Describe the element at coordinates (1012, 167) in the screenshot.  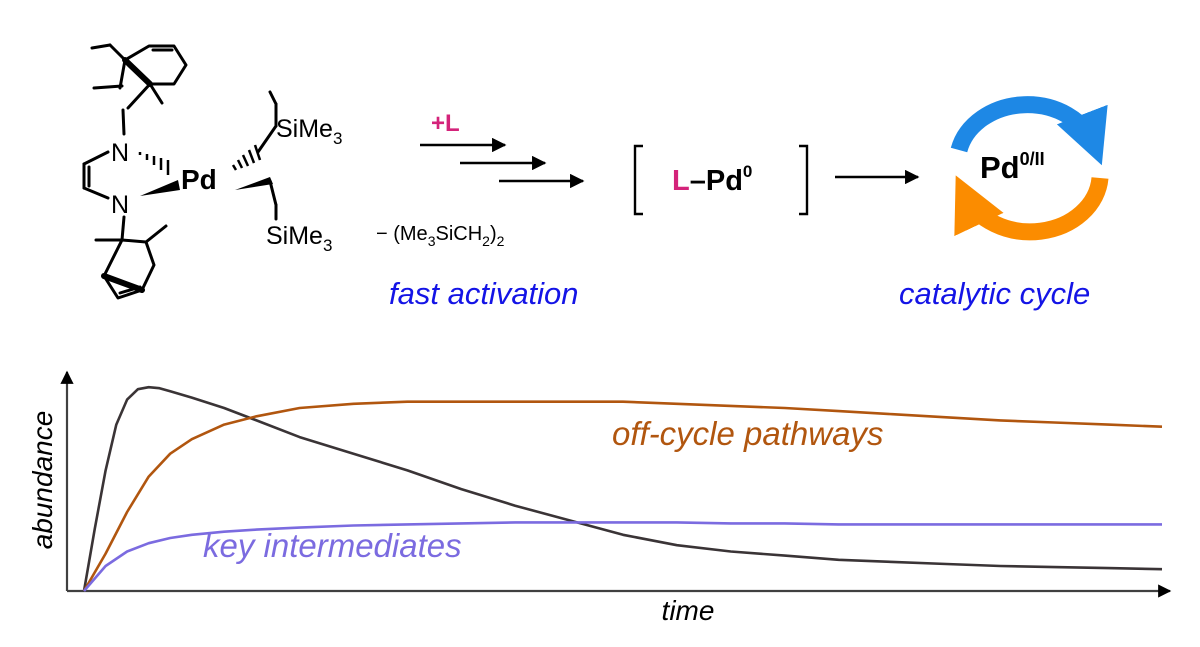
I see `cycle-metal-label: Pd0/II` at that location.